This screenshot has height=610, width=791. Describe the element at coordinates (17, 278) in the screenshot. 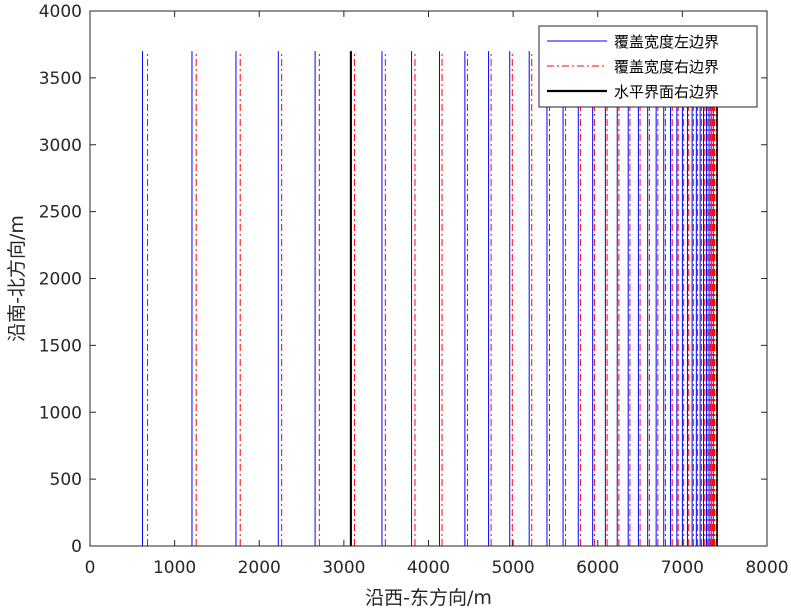

I see `y-axis-label: 沿南-北方向/m` at that location.